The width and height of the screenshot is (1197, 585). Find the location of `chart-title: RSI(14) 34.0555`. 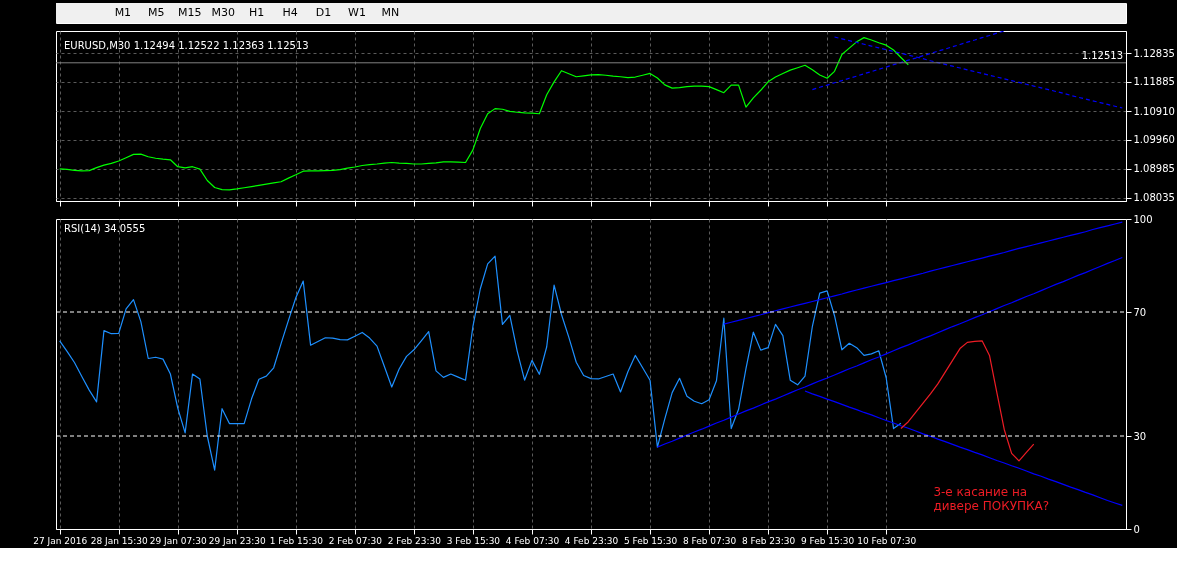

chart-title: RSI(14) 34.0555 is located at coordinates (105, 228).